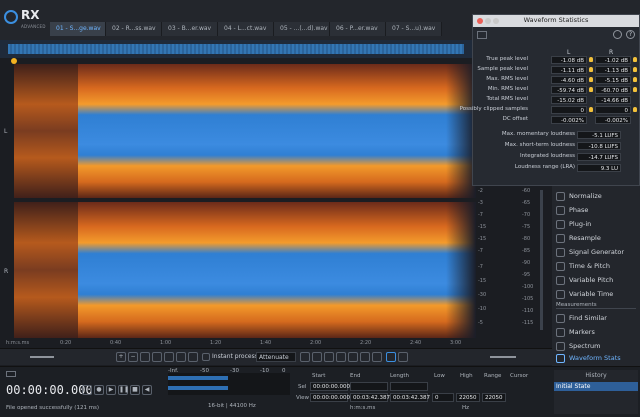  I want to click on stats-titlebar: Waveform Statistics, so click(556, 21).